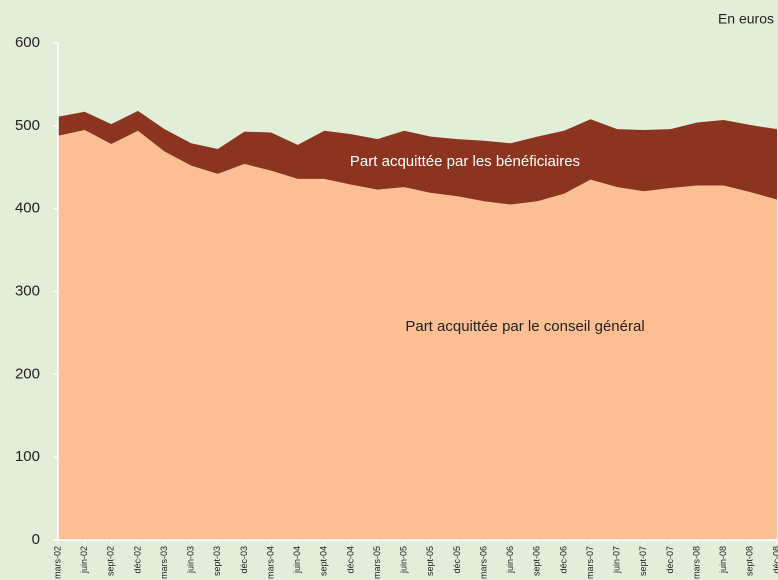 The width and height of the screenshot is (778, 580). Describe the element at coordinates (774, 560) in the screenshot. I see `x-tick-label: déc-08` at that location.